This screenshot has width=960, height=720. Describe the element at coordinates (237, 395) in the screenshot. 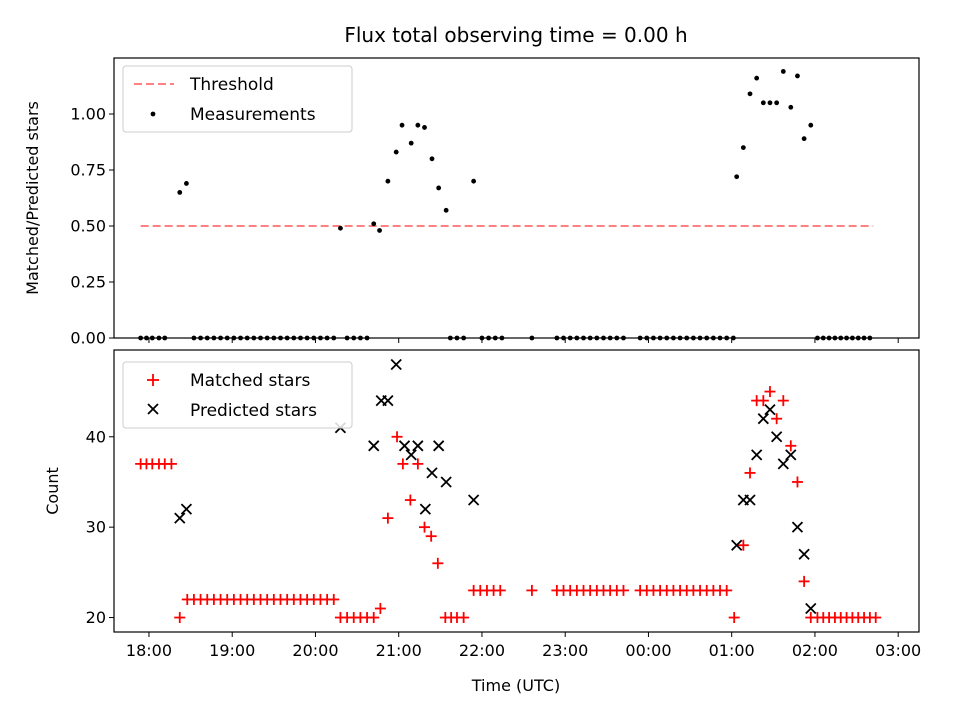

I see `bottom-legend-box` at that location.